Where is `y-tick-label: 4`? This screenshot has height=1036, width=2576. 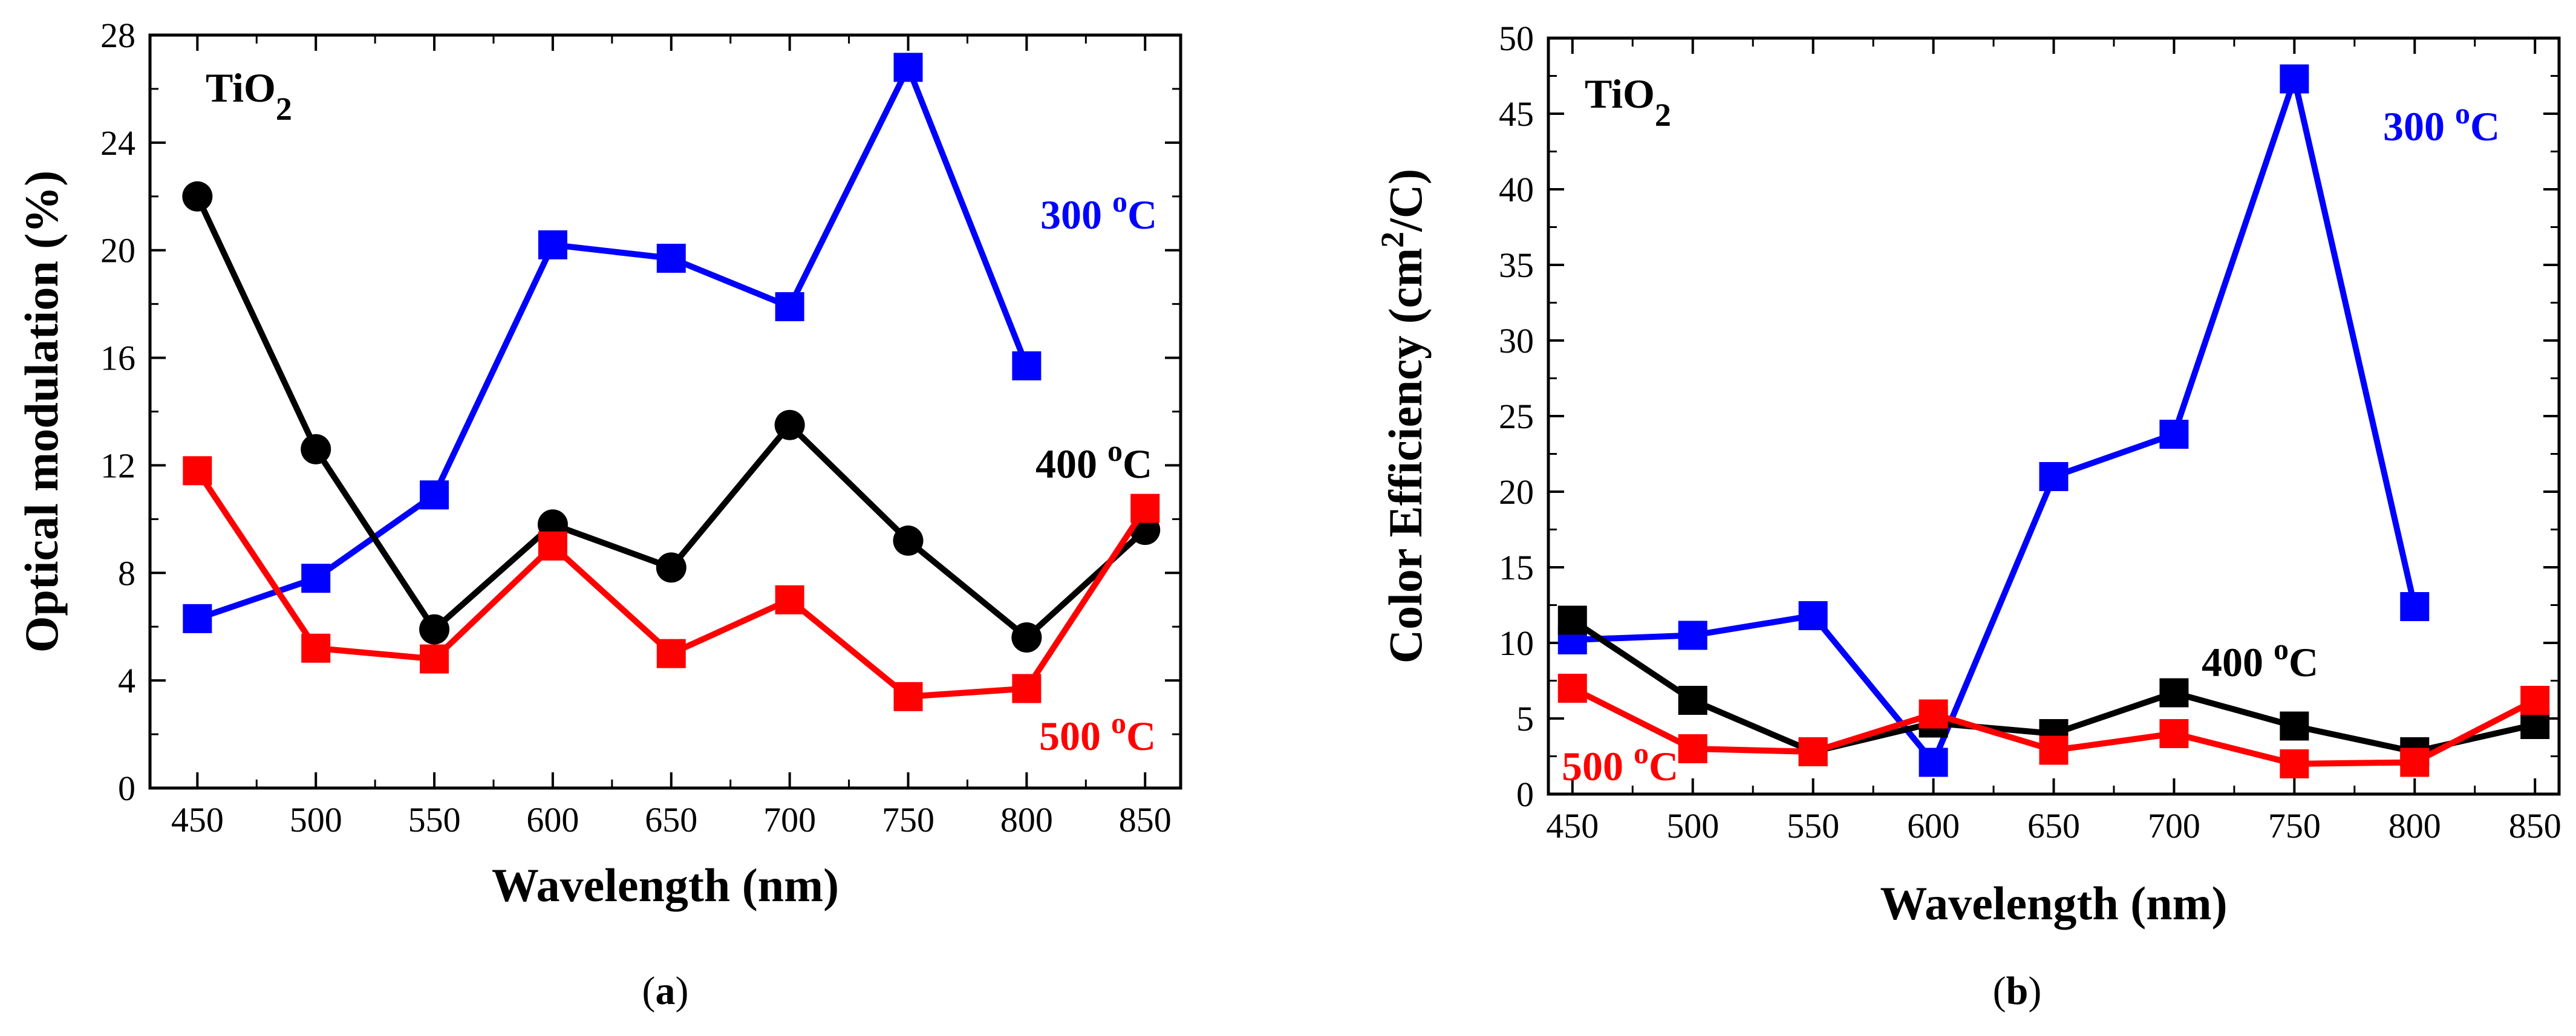 y-tick-label: 4 is located at coordinates (126, 680).